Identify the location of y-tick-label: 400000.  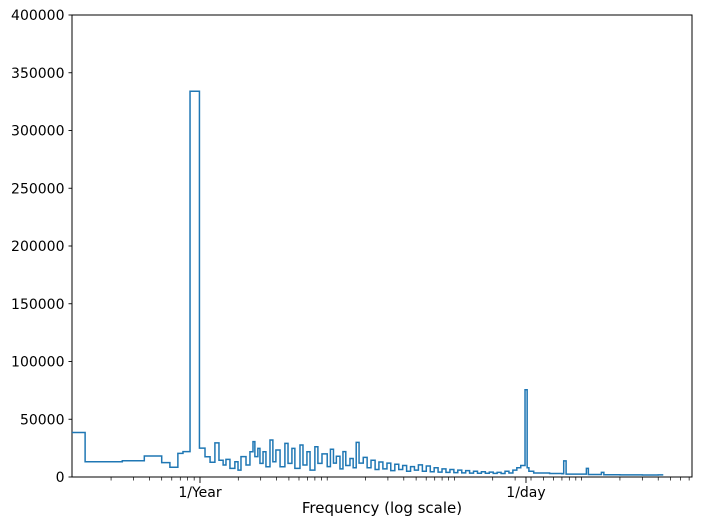
(37, 16).